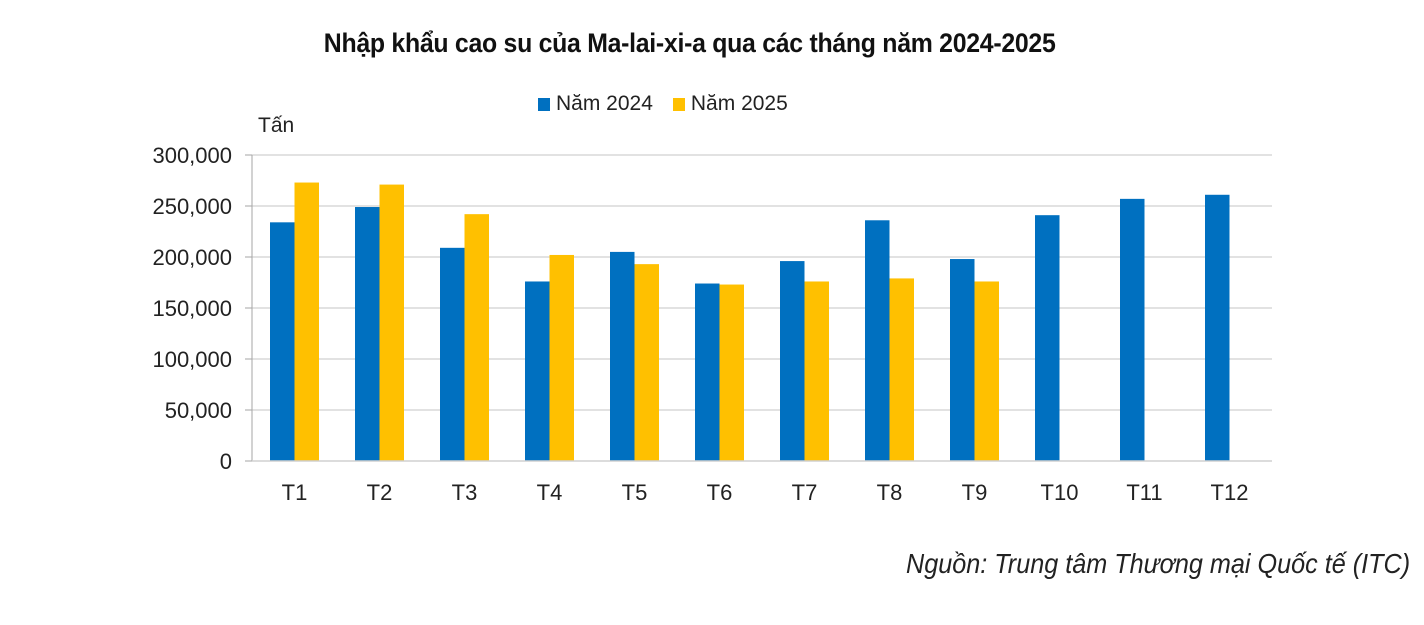 The height and width of the screenshot is (625, 1424). What do you see at coordinates (678, 104) in the screenshot?
I see `legend-swatch-2025` at bounding box center [678, 104].